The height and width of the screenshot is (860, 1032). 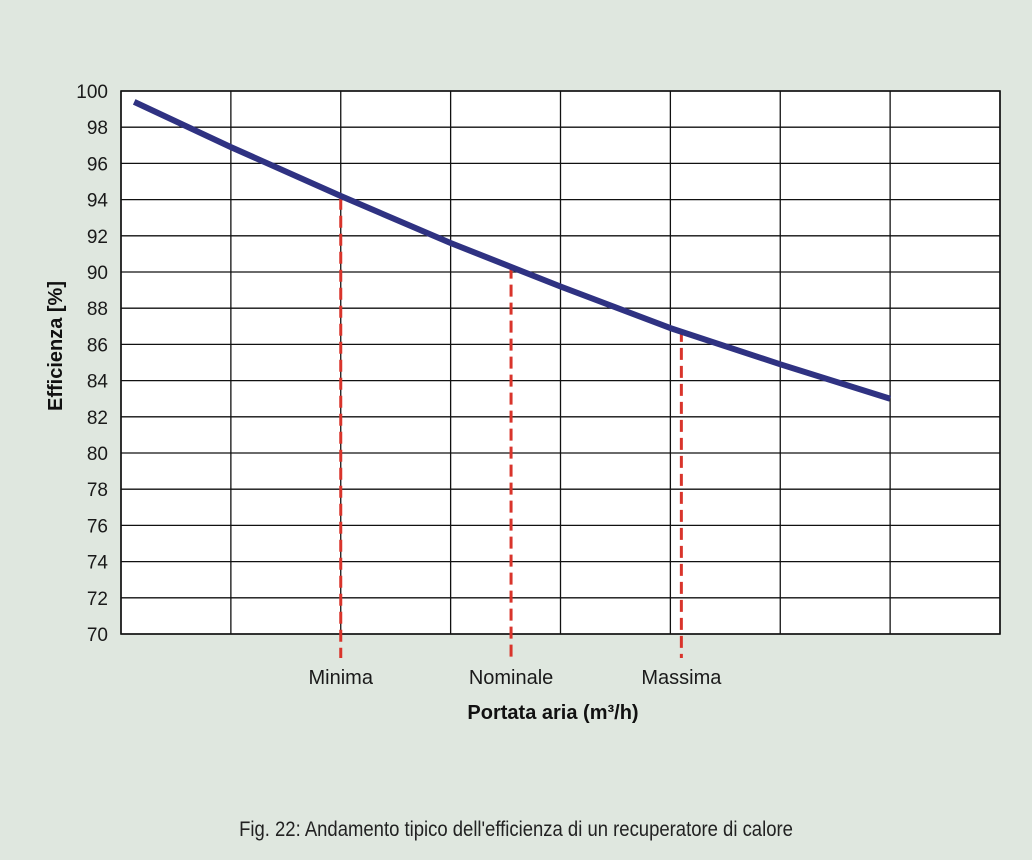 What do you see at coordinates (97, 309) in the screenshot?
I see `y-tick-label-9: 88` at bounding box center [97, 309].